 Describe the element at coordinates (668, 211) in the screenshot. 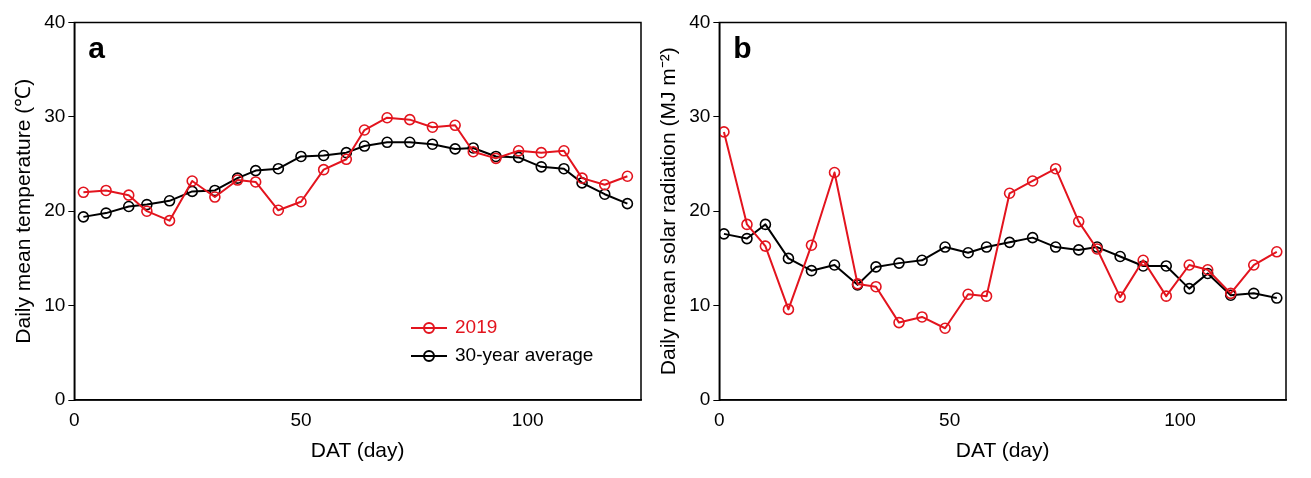

I see `y-axis-title: Daily mean solar radiation (MJ m⁻²)` at that location.